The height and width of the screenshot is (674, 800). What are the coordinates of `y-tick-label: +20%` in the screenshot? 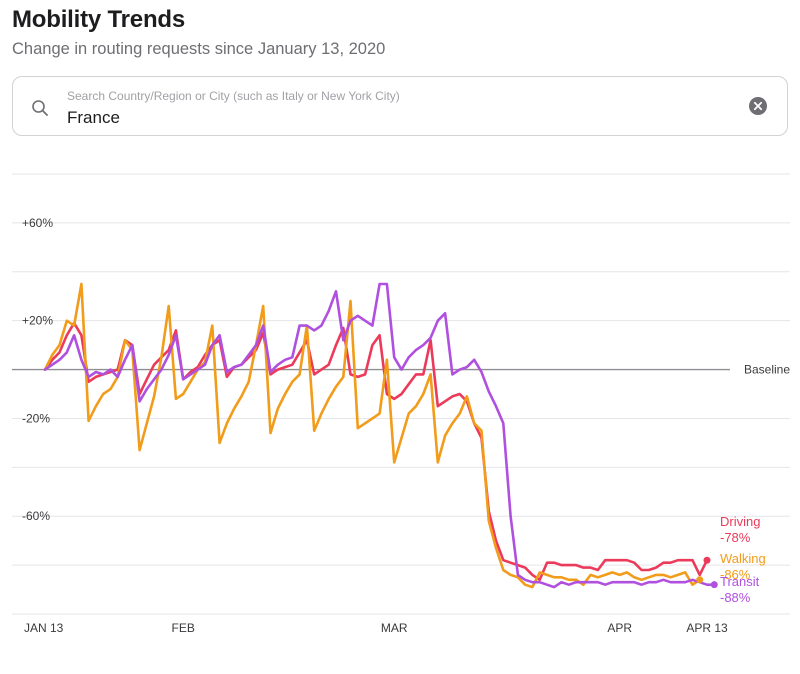 It's located at (37, 321).